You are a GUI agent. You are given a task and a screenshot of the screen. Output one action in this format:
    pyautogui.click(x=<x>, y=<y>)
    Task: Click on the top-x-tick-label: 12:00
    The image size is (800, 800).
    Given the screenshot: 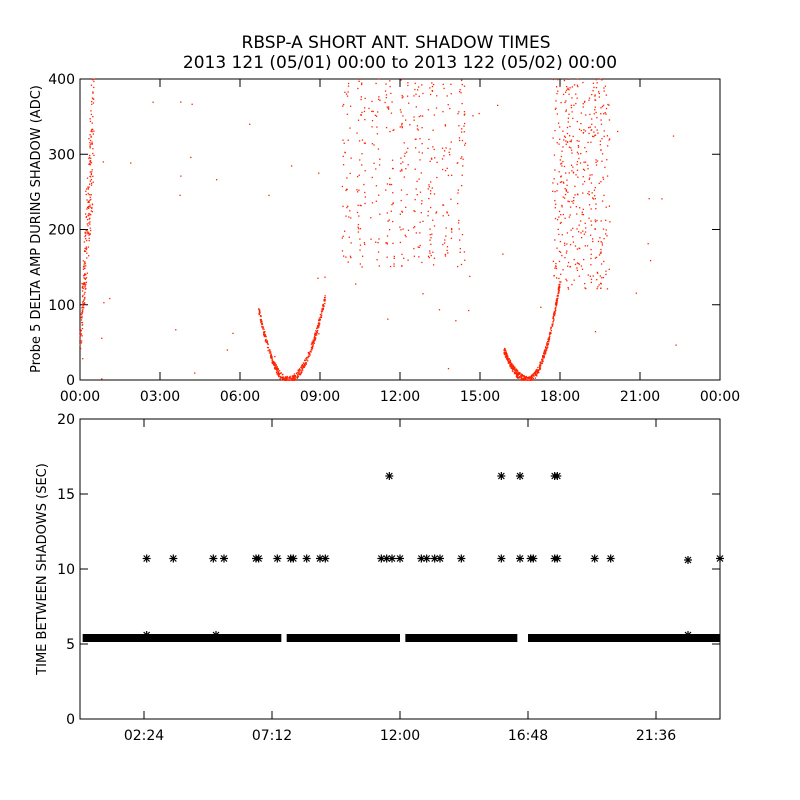 What is the action you would take?
    pyautogui.click(x=400, y=397)
    